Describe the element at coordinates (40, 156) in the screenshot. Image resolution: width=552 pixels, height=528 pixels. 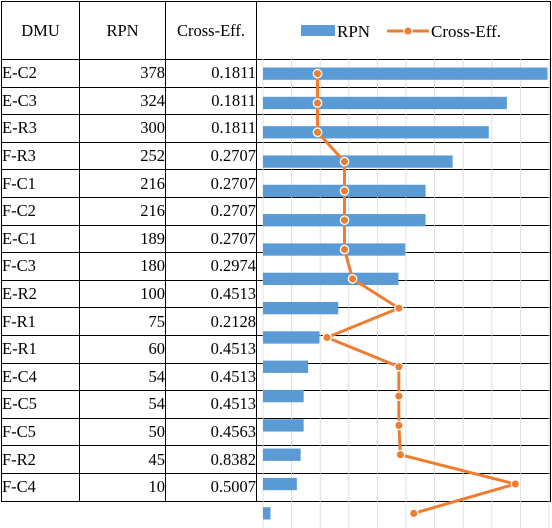
I see `dmu-label: F-R3` at that location.